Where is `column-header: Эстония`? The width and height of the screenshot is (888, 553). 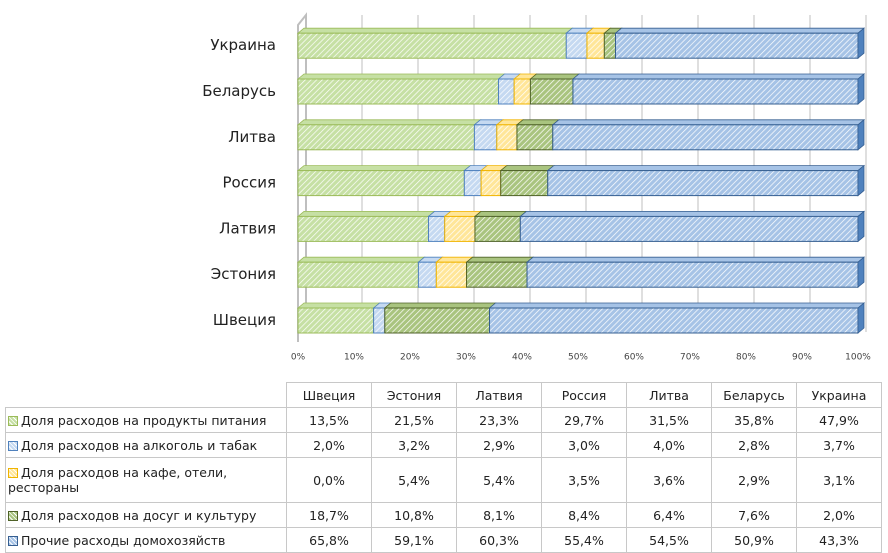 column-header: Эстония is located at coordinates (414, 395).